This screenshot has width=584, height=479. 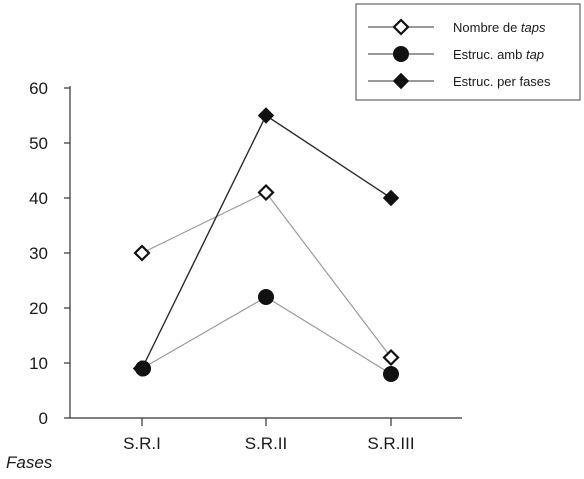 I want to click on x-tick-label: S.R.I, so click(x=142, y=443).